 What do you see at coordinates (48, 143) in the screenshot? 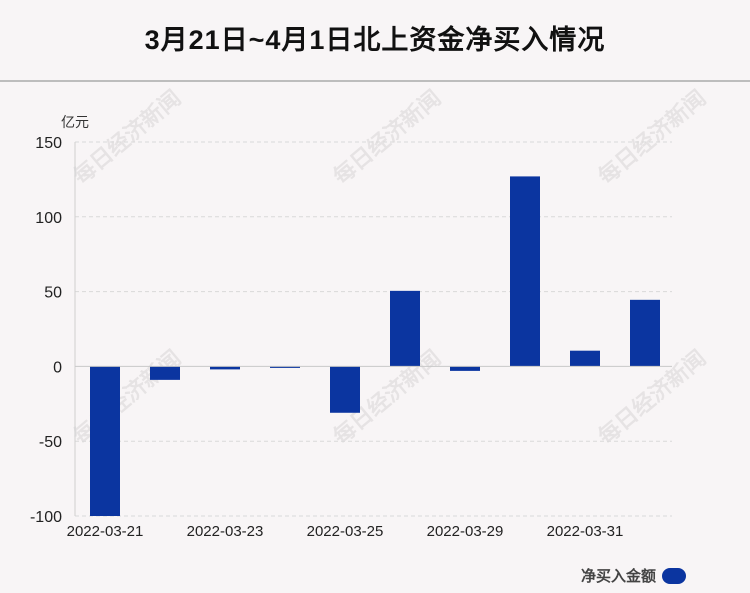
I see `y-tick-label: 150` at bounding box center [48, 143].